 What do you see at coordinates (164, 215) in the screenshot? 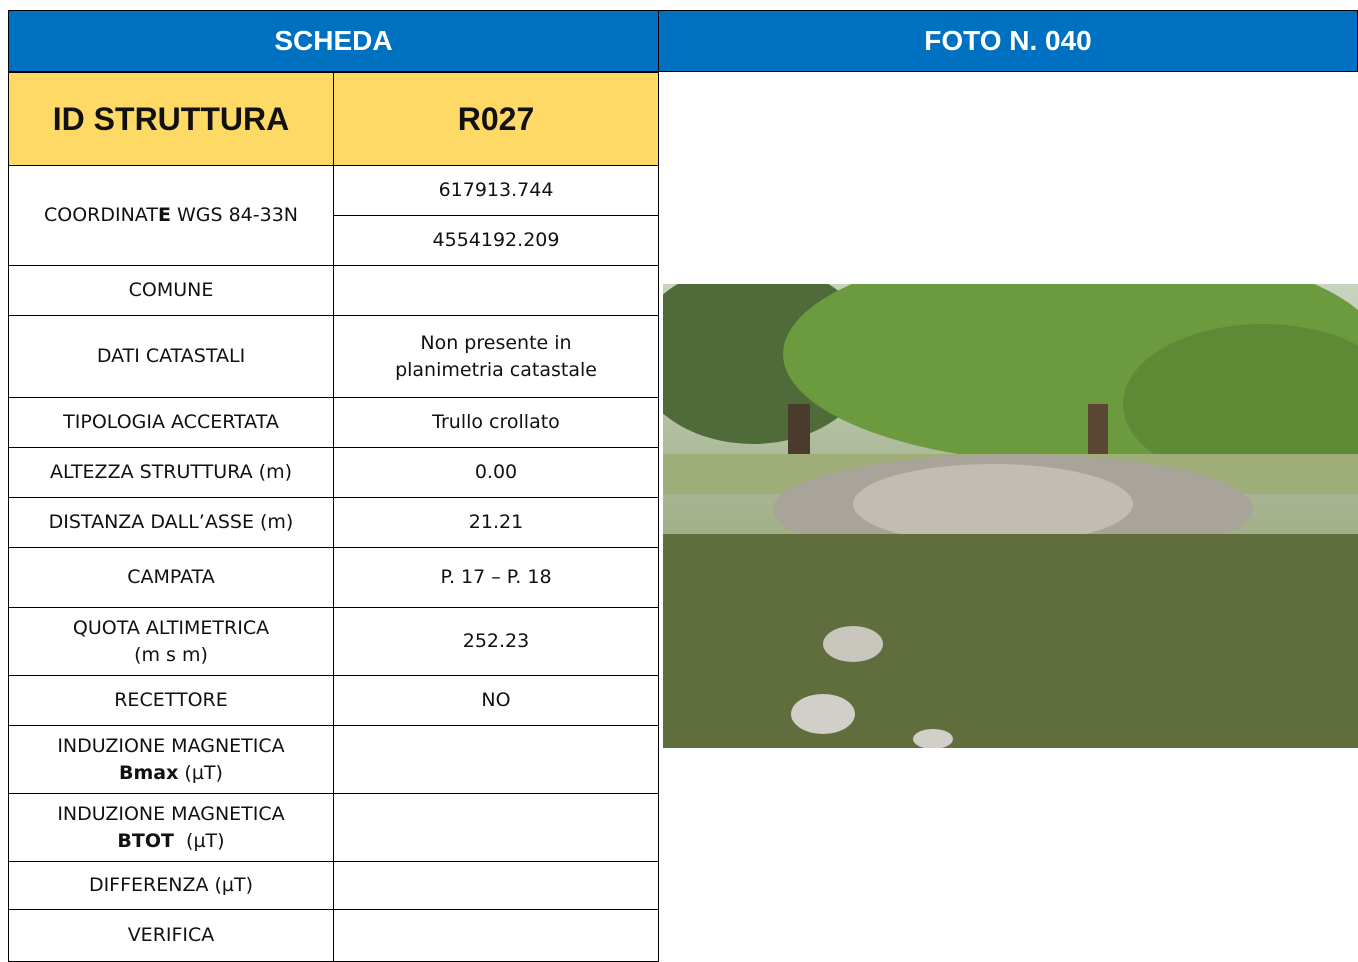
I see `label-part: E` at bounding box center [164, 215].